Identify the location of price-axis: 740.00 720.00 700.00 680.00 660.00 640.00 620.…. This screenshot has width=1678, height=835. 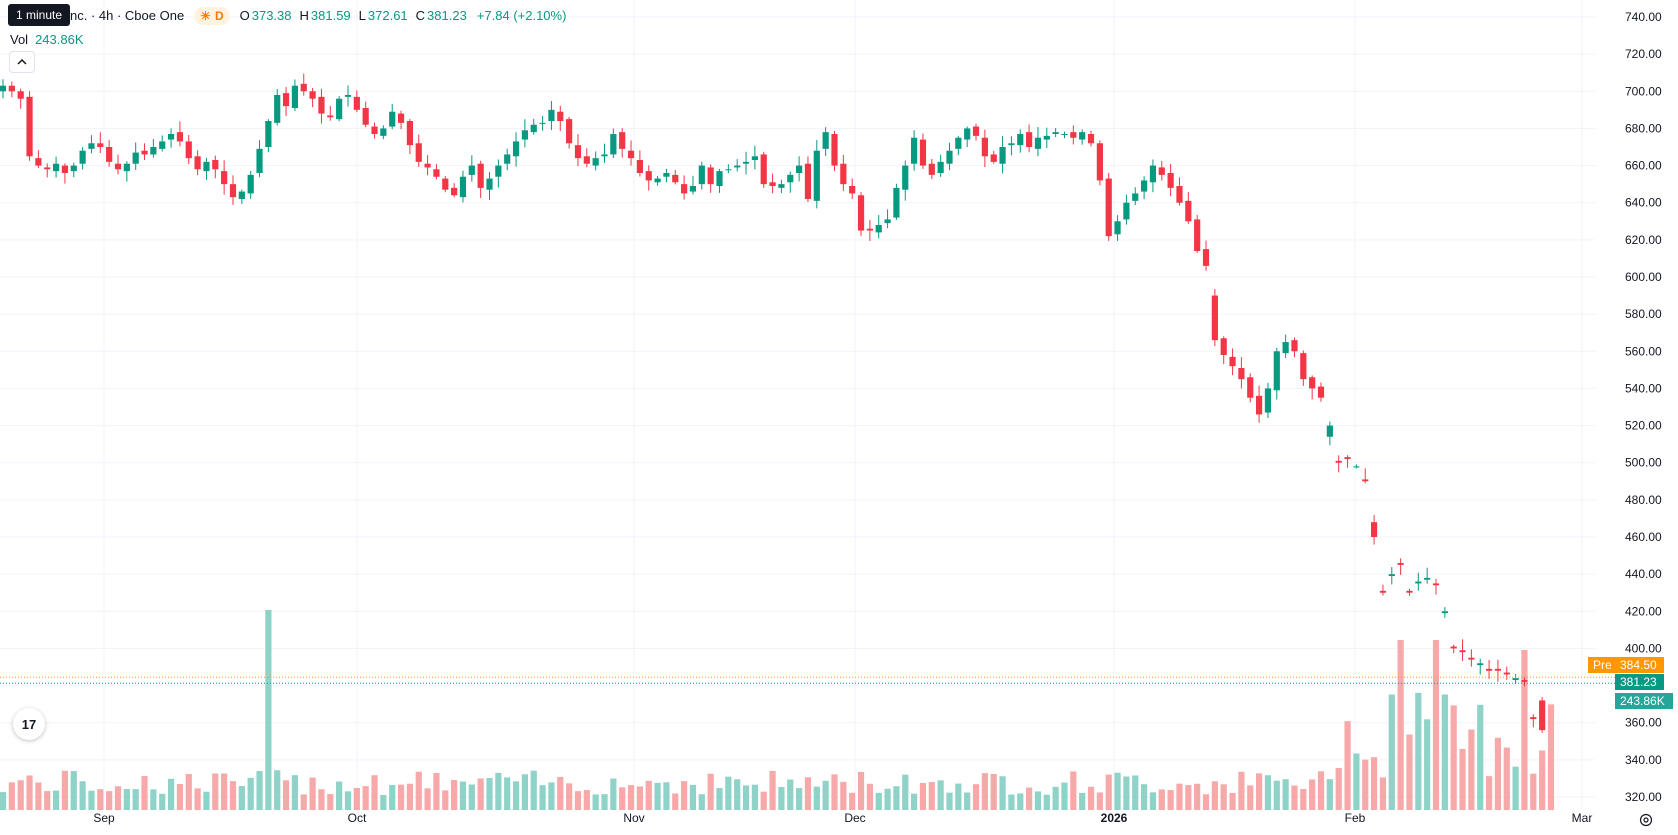
(1643, 407).